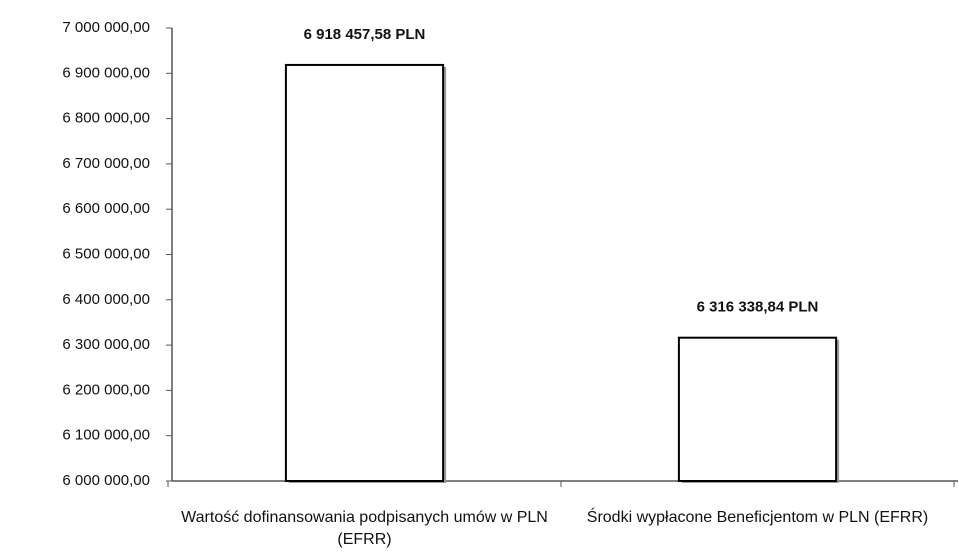 This screenshot has height=554, width=959. I want to click on y-tick-label: 6 100 000,00, so click(106, 435).